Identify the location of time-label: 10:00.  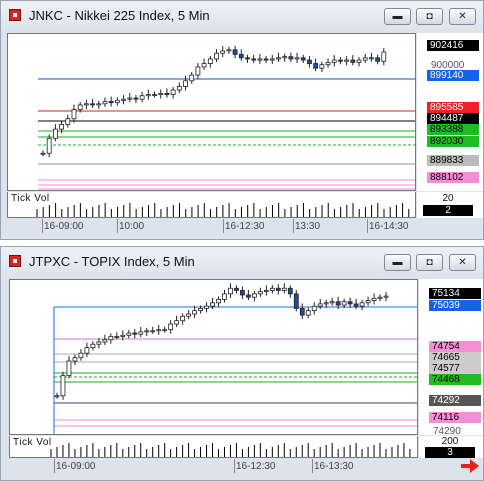
(132, 226).